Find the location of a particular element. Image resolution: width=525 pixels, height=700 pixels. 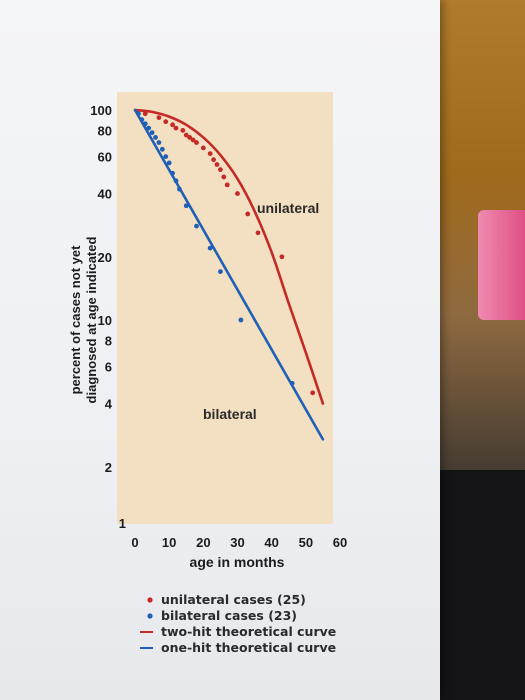

y-tick-label: 4 is located at coordinates (109, 404).